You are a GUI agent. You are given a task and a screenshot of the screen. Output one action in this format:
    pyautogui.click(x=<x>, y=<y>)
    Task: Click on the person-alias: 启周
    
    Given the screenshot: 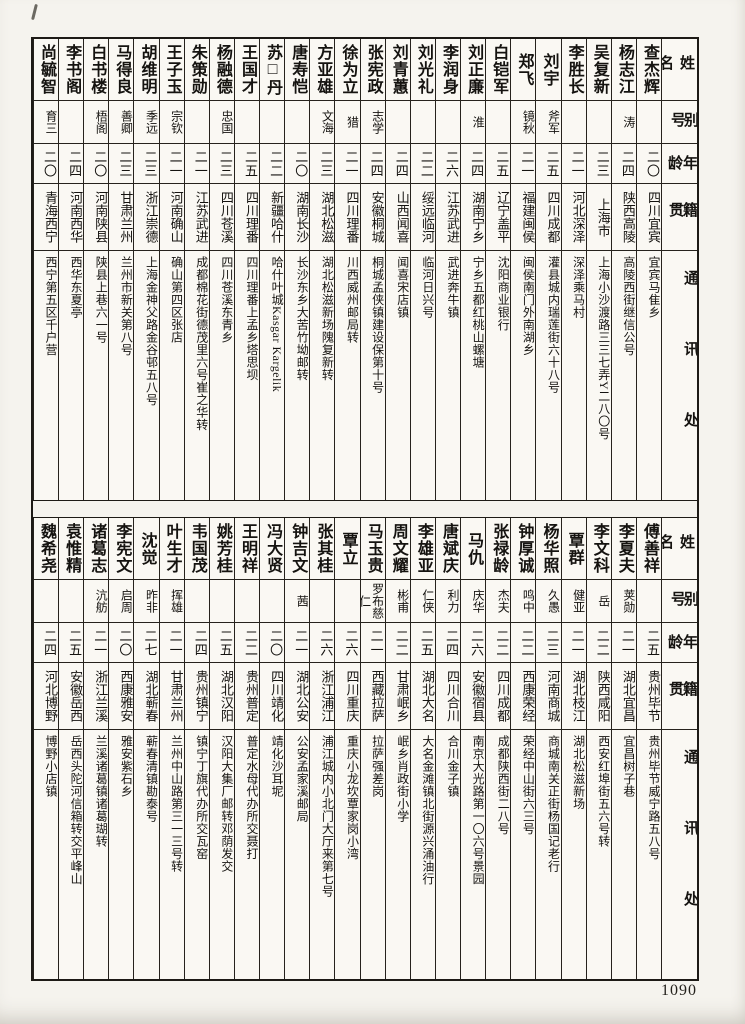 What is the action you would take?
    pyautogui.click(x=121, y=601)
    